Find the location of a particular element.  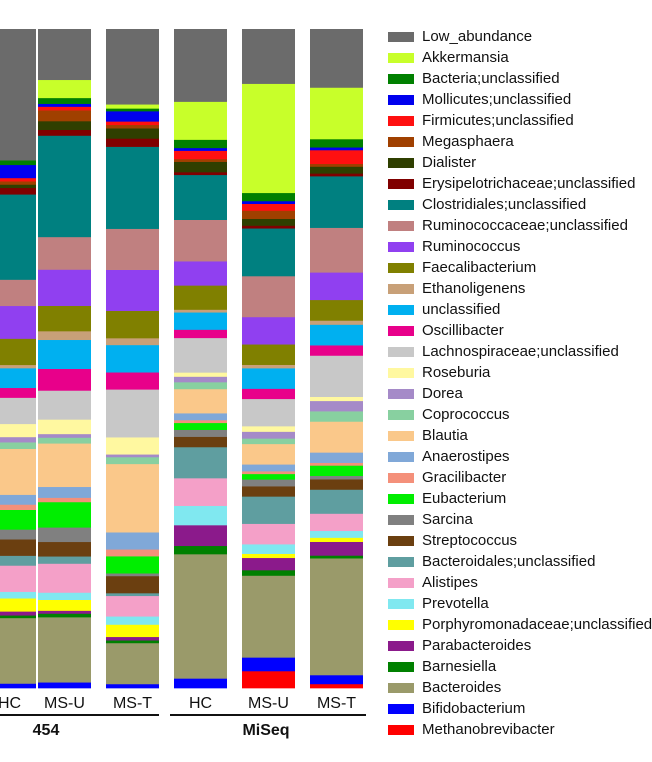

legend-label: Alistipes is located at coordinates (450, 582).